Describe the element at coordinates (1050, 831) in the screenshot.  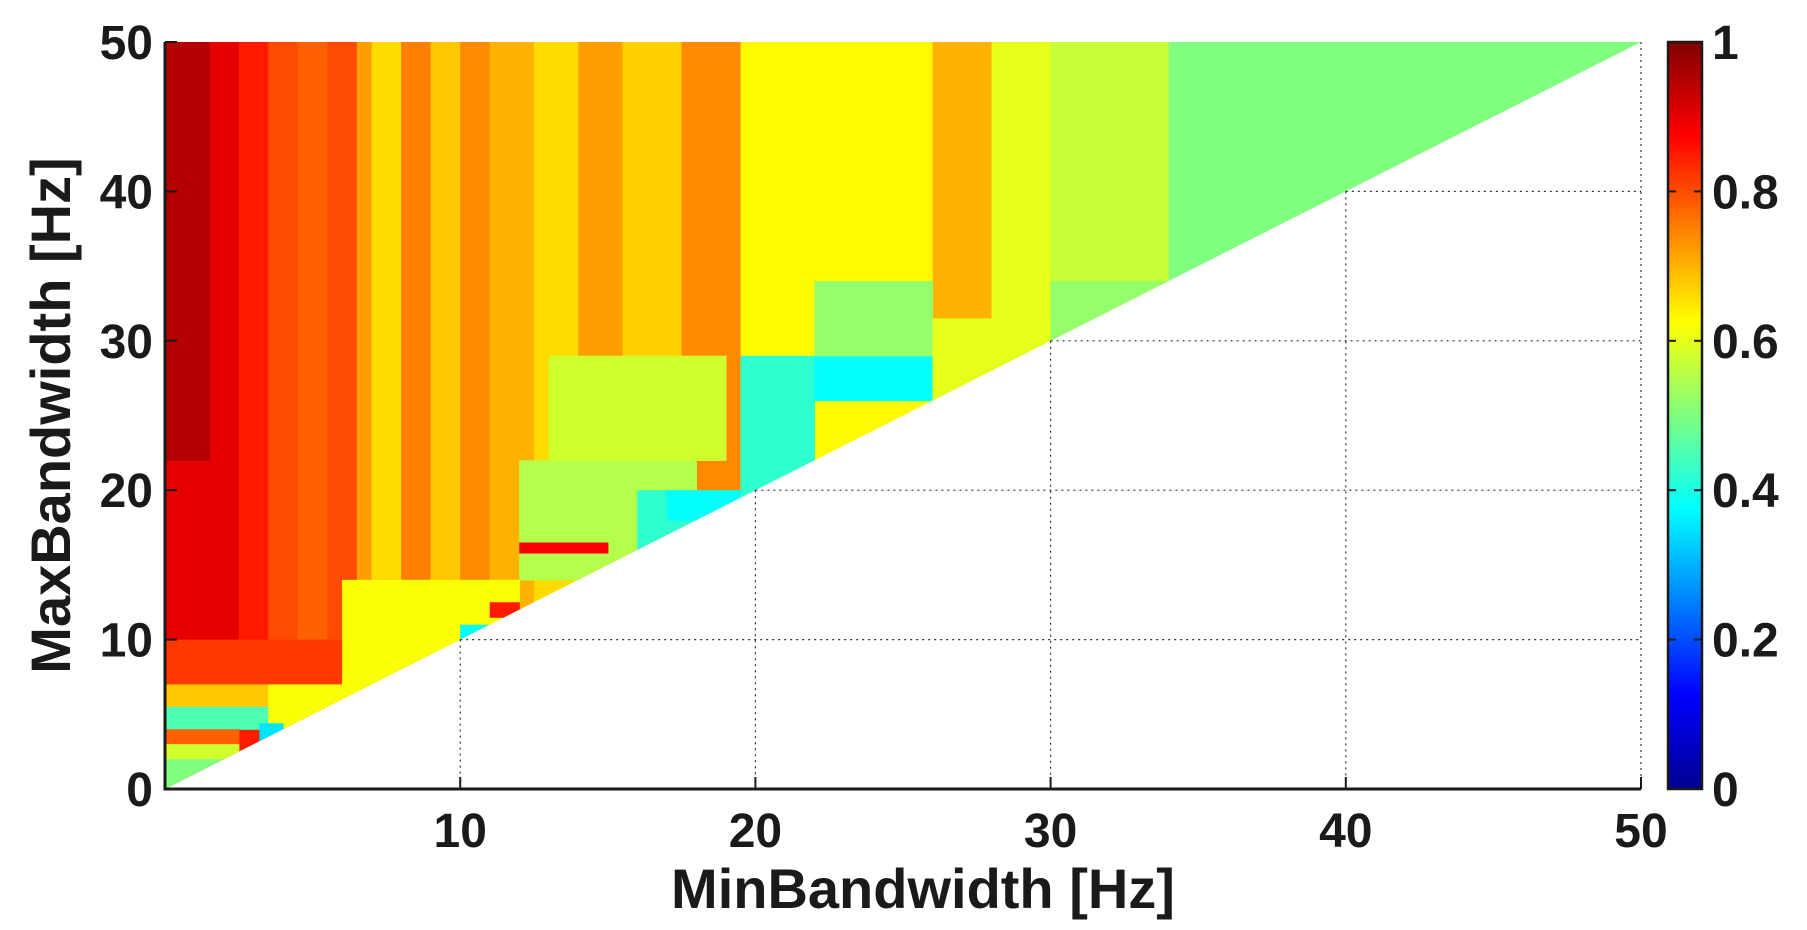
I see `x-tick-label: 30` at that location.